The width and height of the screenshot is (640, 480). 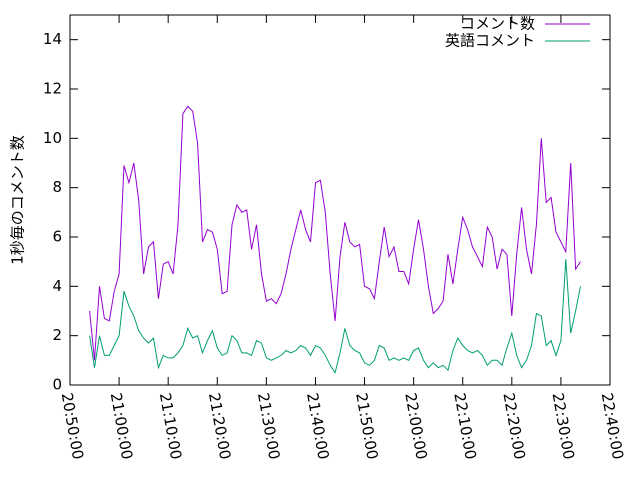 I want to click on x-tick-label: 21:30:00, so click(x=268, y=425).